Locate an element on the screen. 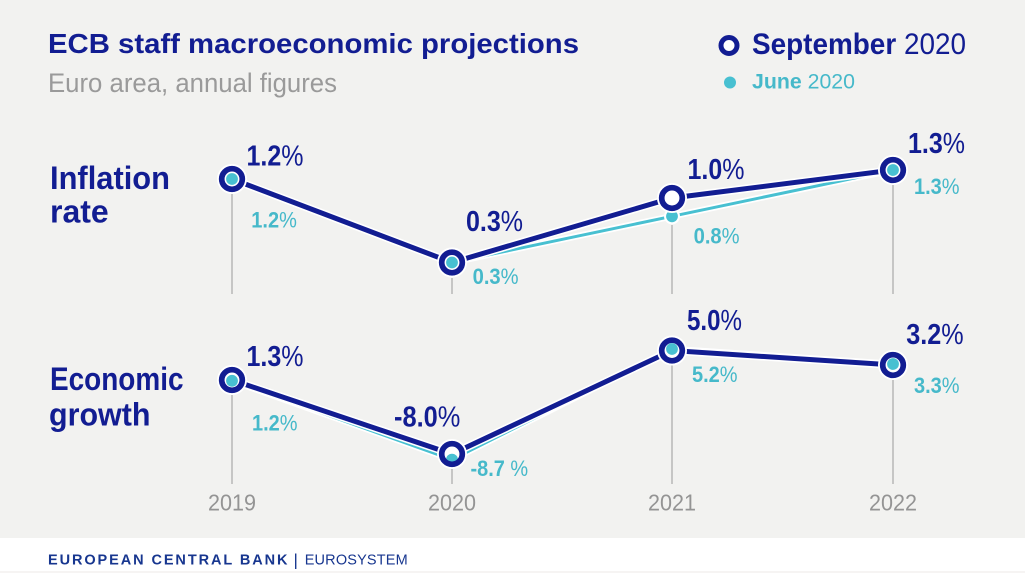  svg-text: 2020 is located at coordinates (452, 503).